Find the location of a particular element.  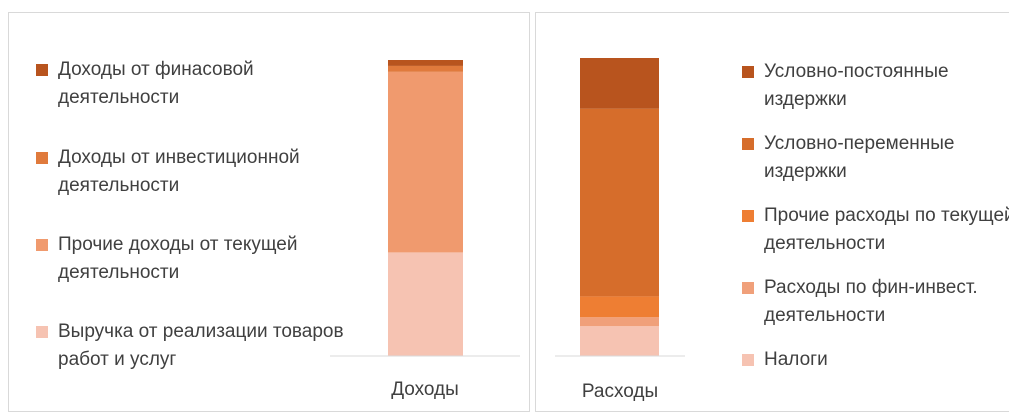

legend-item-variable-costs: Условно-переменные издержки is located at coordinates (875, 158).